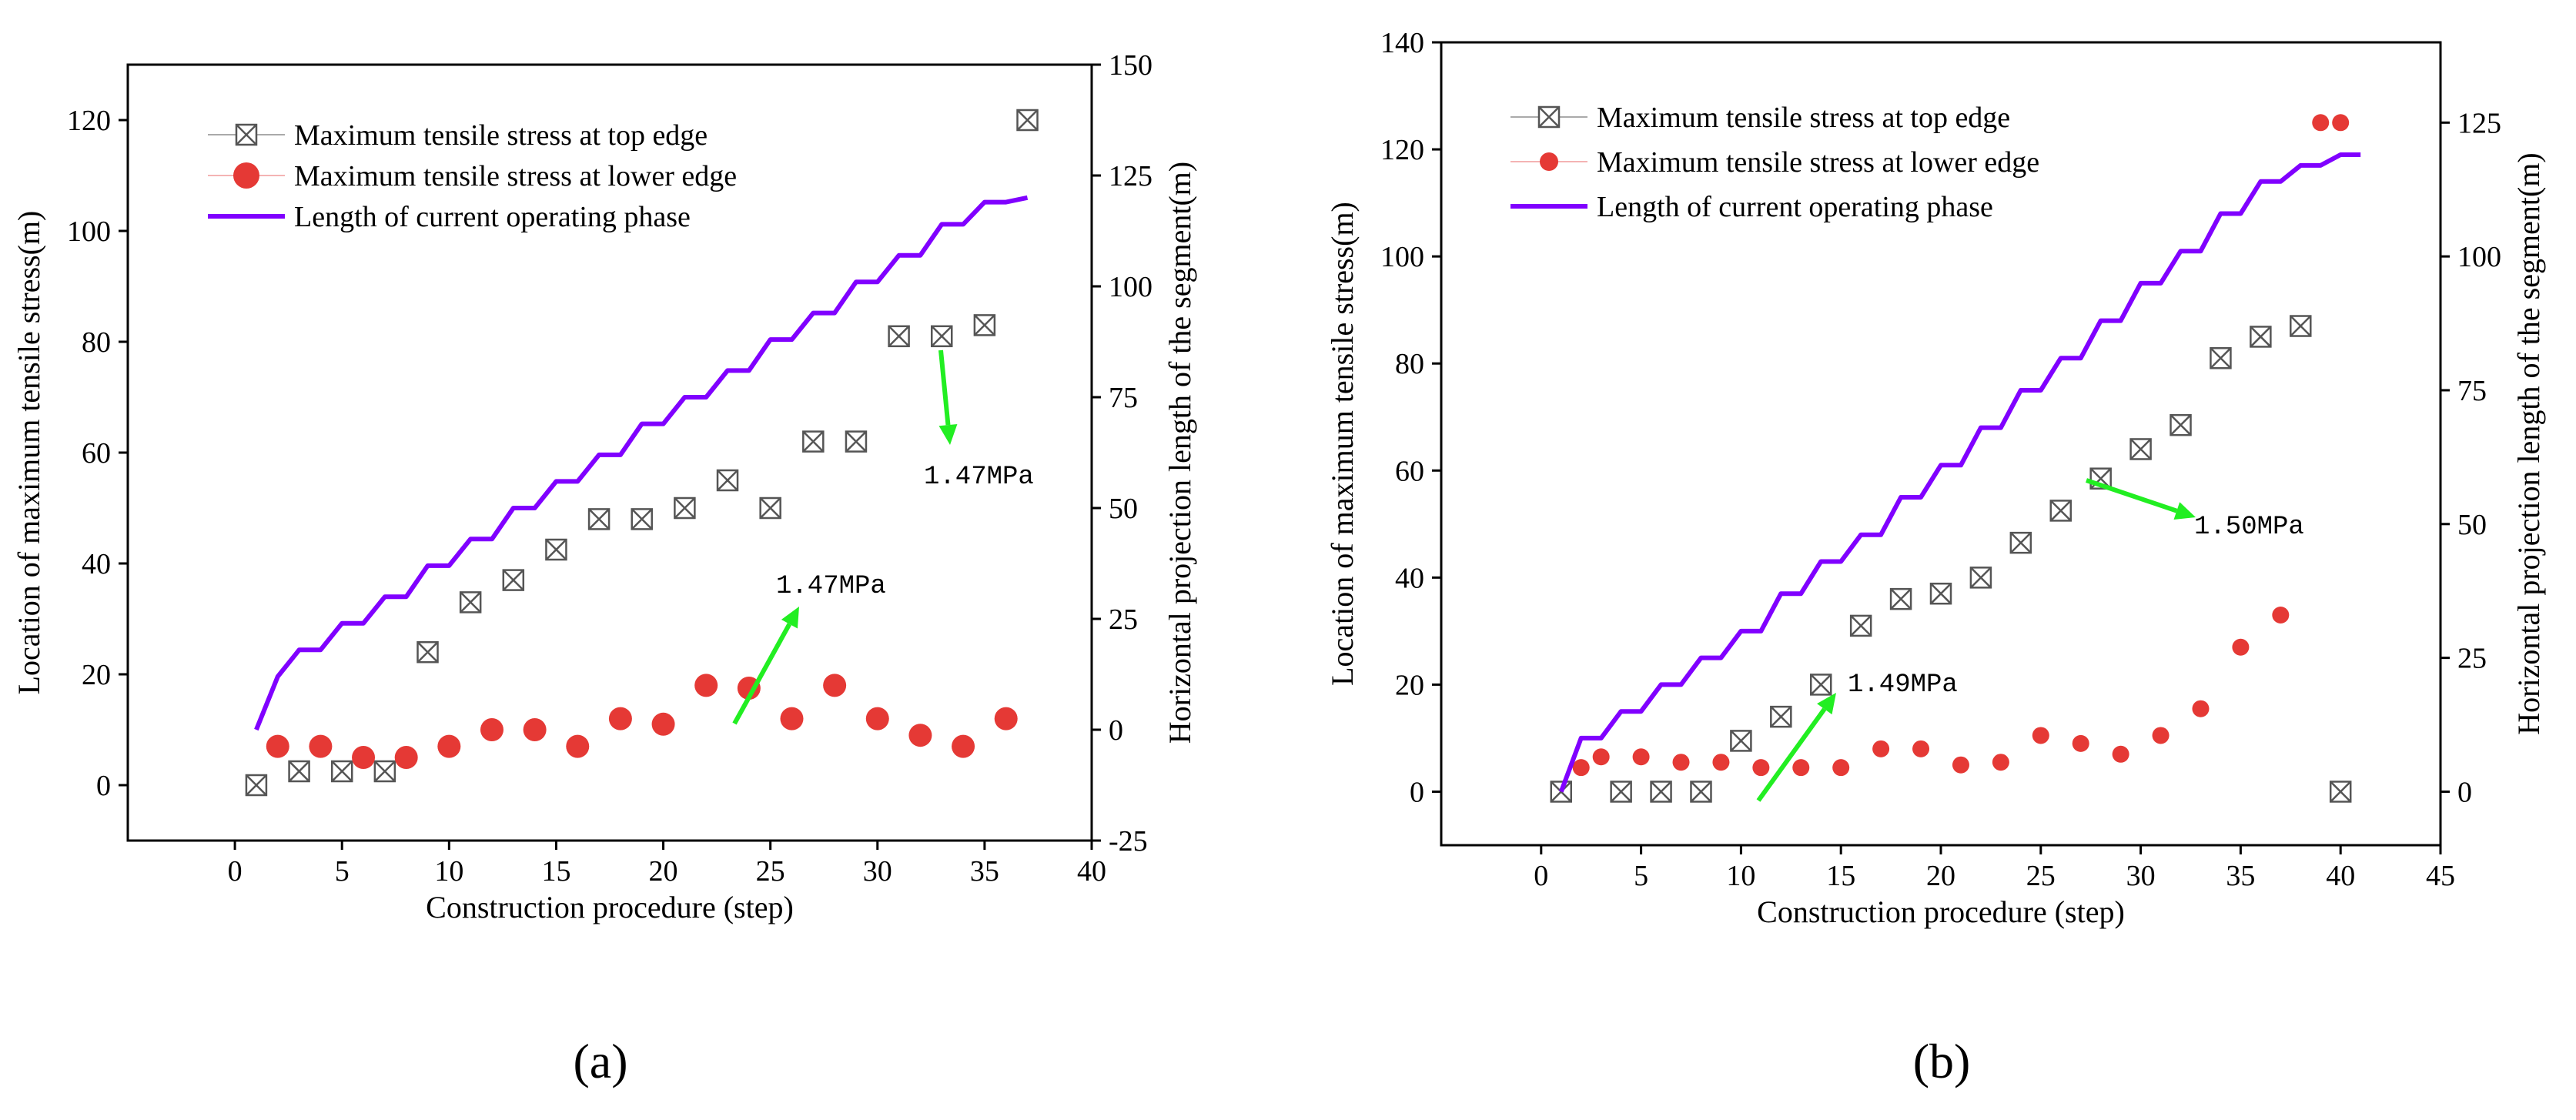 Image resolution: width=2576 pixels, height=1120 pixels. I want to click on x-tick-label: 15, so click(556, 871).